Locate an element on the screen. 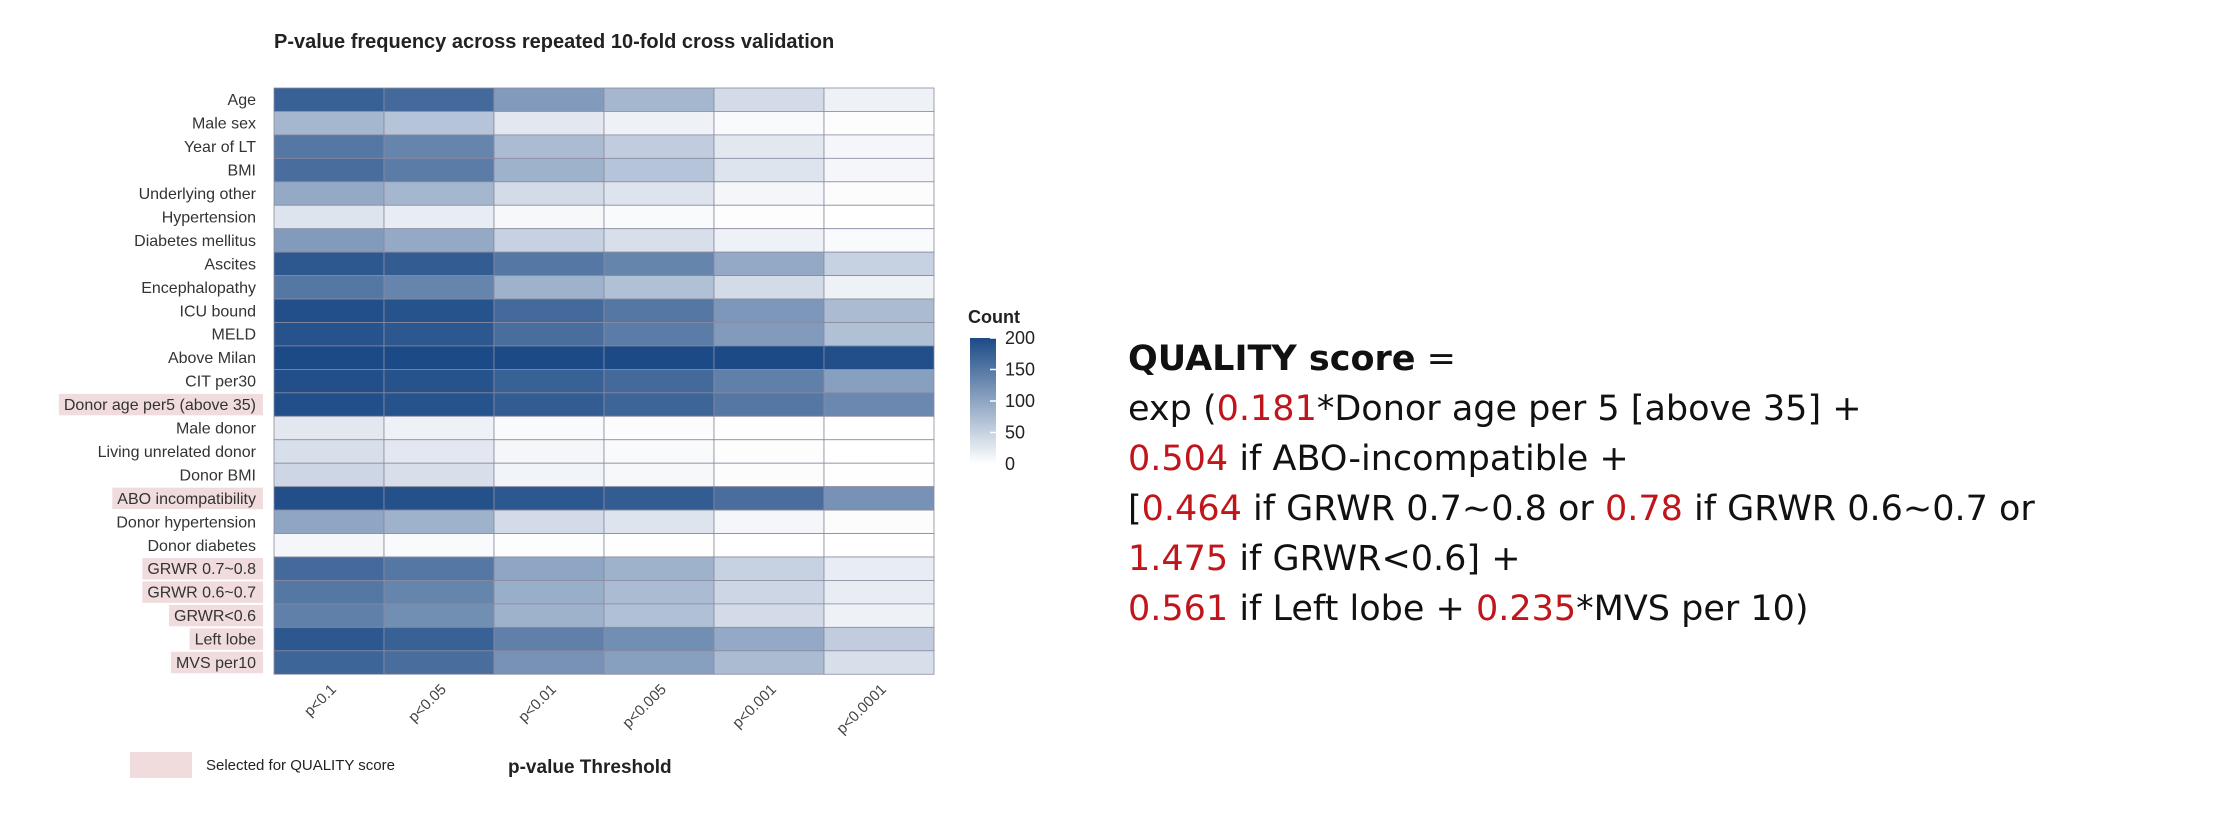 The height and width of the screenshot is (818, 2218). row-label: MELD is located at coordinates (234, 335).